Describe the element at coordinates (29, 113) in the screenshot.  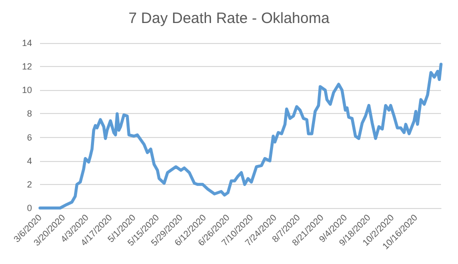
I see `y-tick-label: 8` at that location.